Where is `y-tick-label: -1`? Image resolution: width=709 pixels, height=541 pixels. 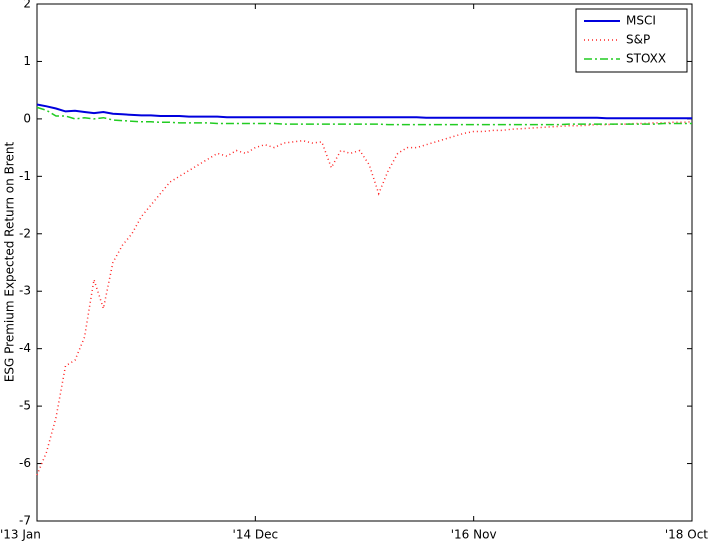 y-tick-label: -1 is located at coordinates (25, 176).